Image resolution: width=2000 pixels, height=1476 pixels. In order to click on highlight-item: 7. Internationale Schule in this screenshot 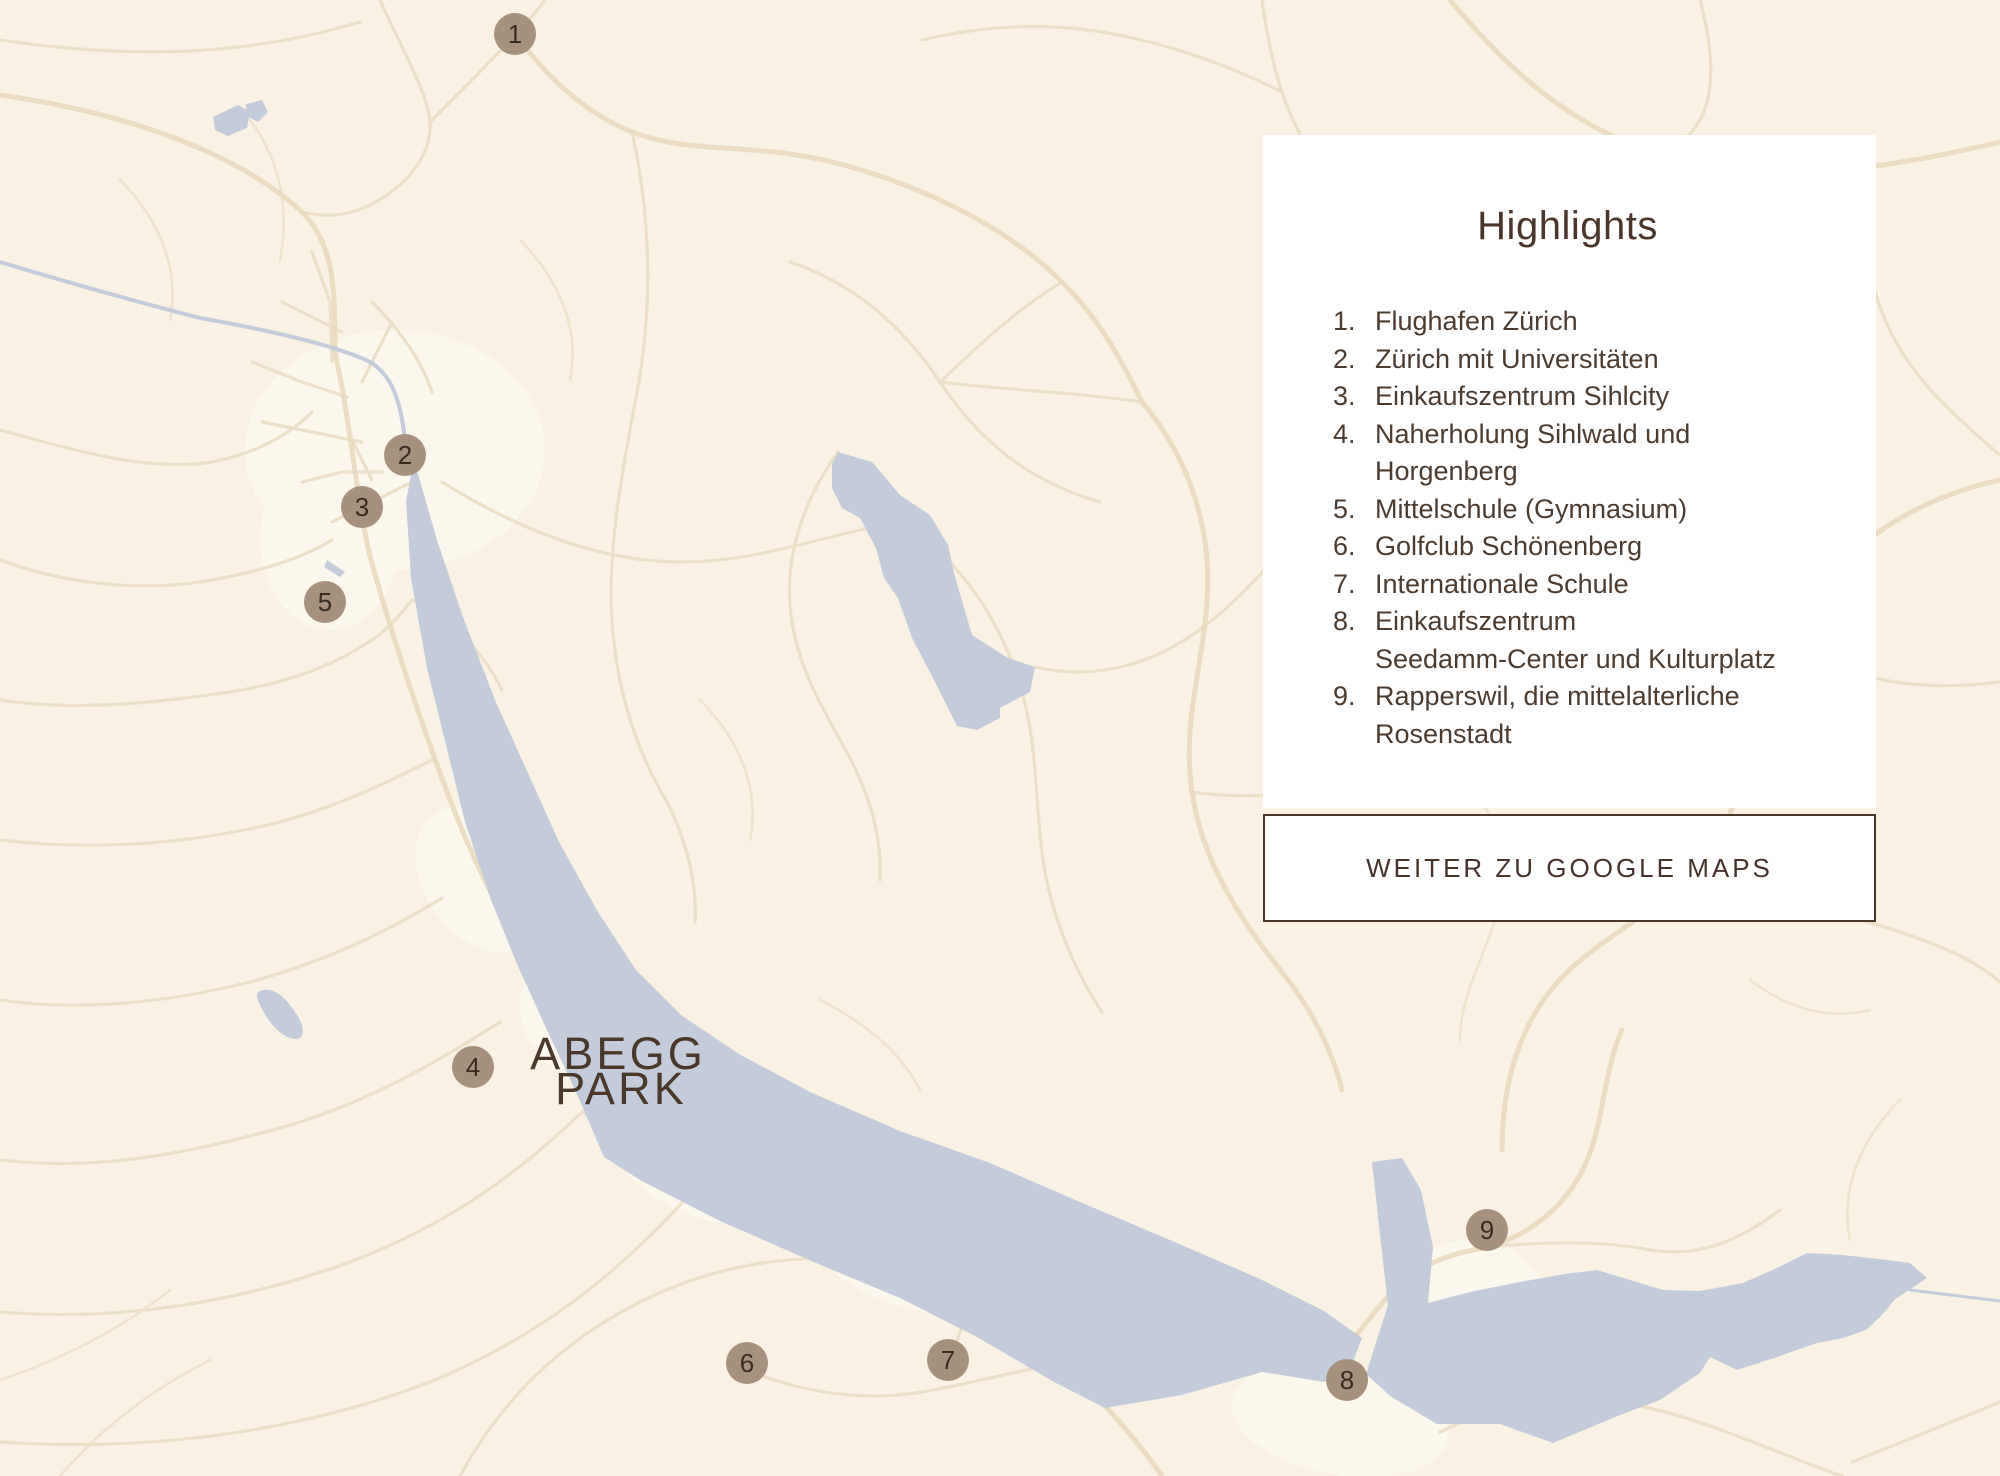, I will do `click(1567, 585)`.